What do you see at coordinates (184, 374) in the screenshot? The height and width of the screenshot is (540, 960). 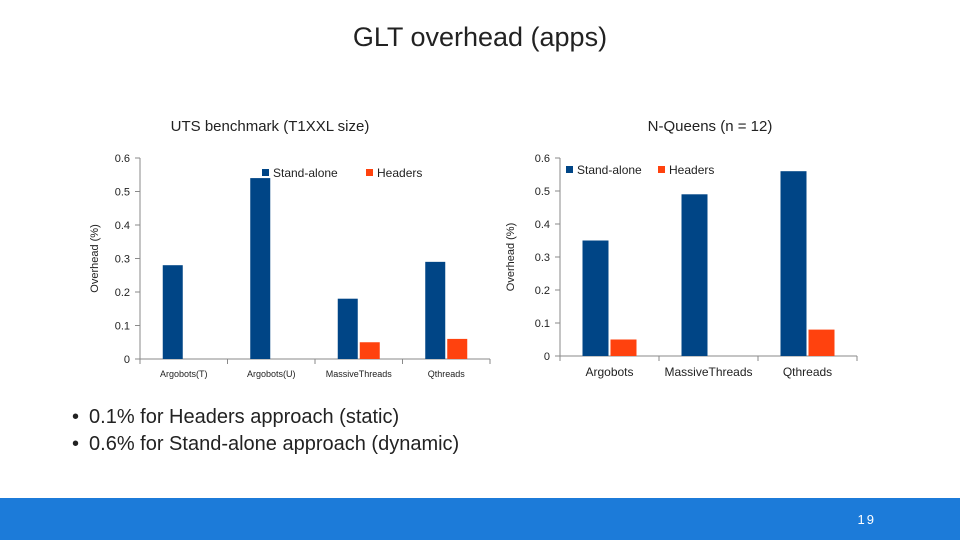 I see `x-tick-label: Argobots(T)` at bounding box center [184, 374].